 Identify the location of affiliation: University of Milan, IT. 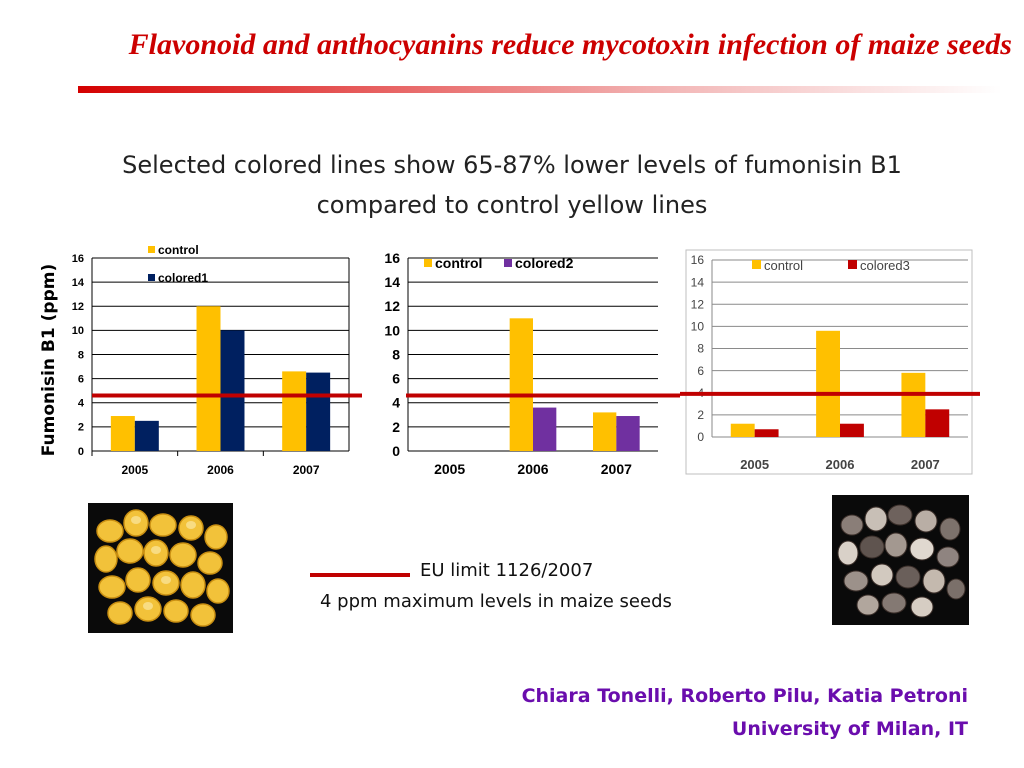
(849, 729).